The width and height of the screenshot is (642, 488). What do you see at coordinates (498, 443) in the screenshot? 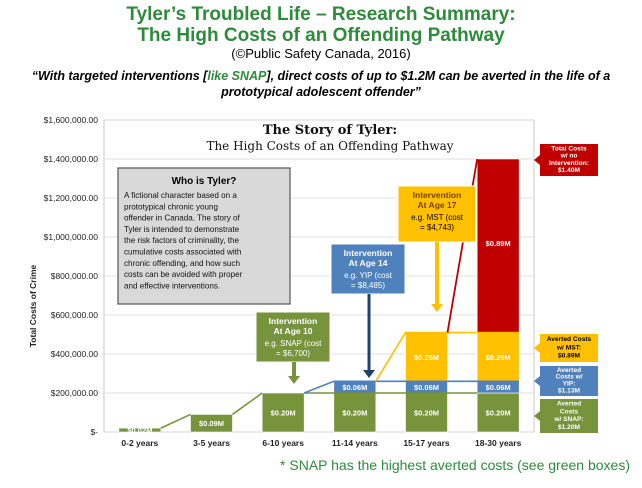
I see `x-tick-label: 18-30 years` at bounding box center [498, 443].